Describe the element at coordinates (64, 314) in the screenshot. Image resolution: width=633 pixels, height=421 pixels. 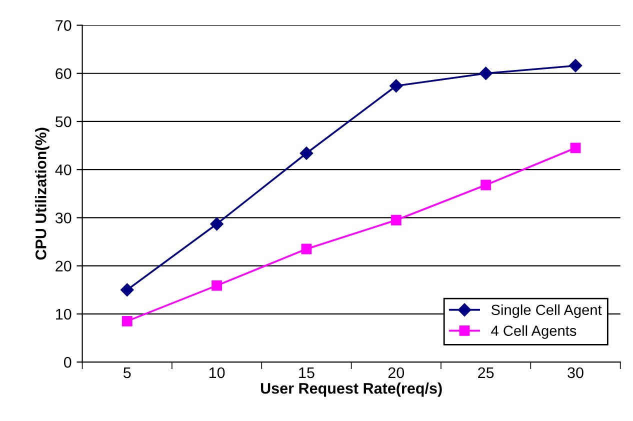
I see `y-tick-label: 10` at that location.